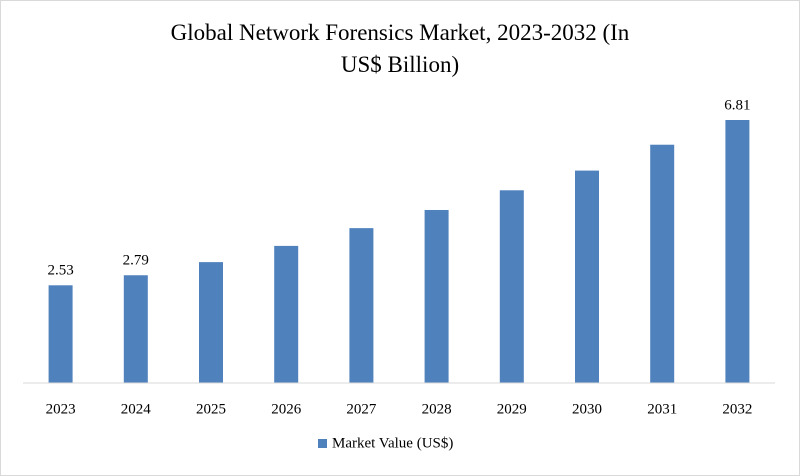 The width and height of the screenshot is (800, 476). What do you see at coordinates (361, 409) in the screenshot?
I see `x-tick-label: 2027` at bounding box center [361, 409].